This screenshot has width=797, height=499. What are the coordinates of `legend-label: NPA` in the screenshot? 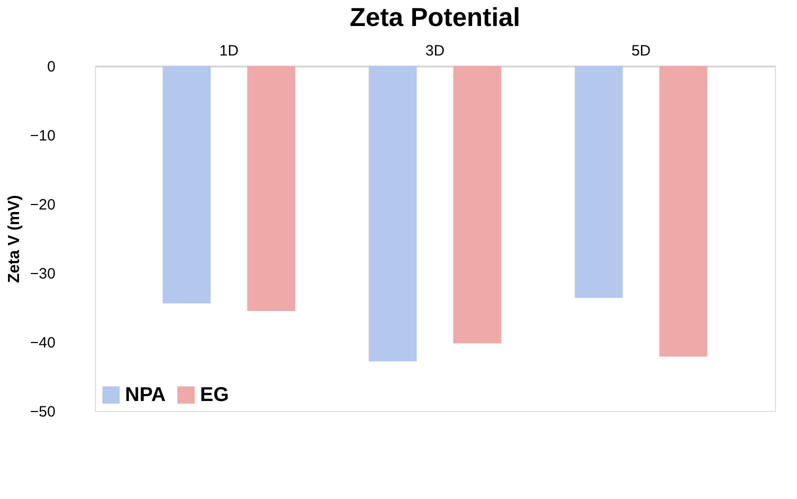 It's located at (145, 395).